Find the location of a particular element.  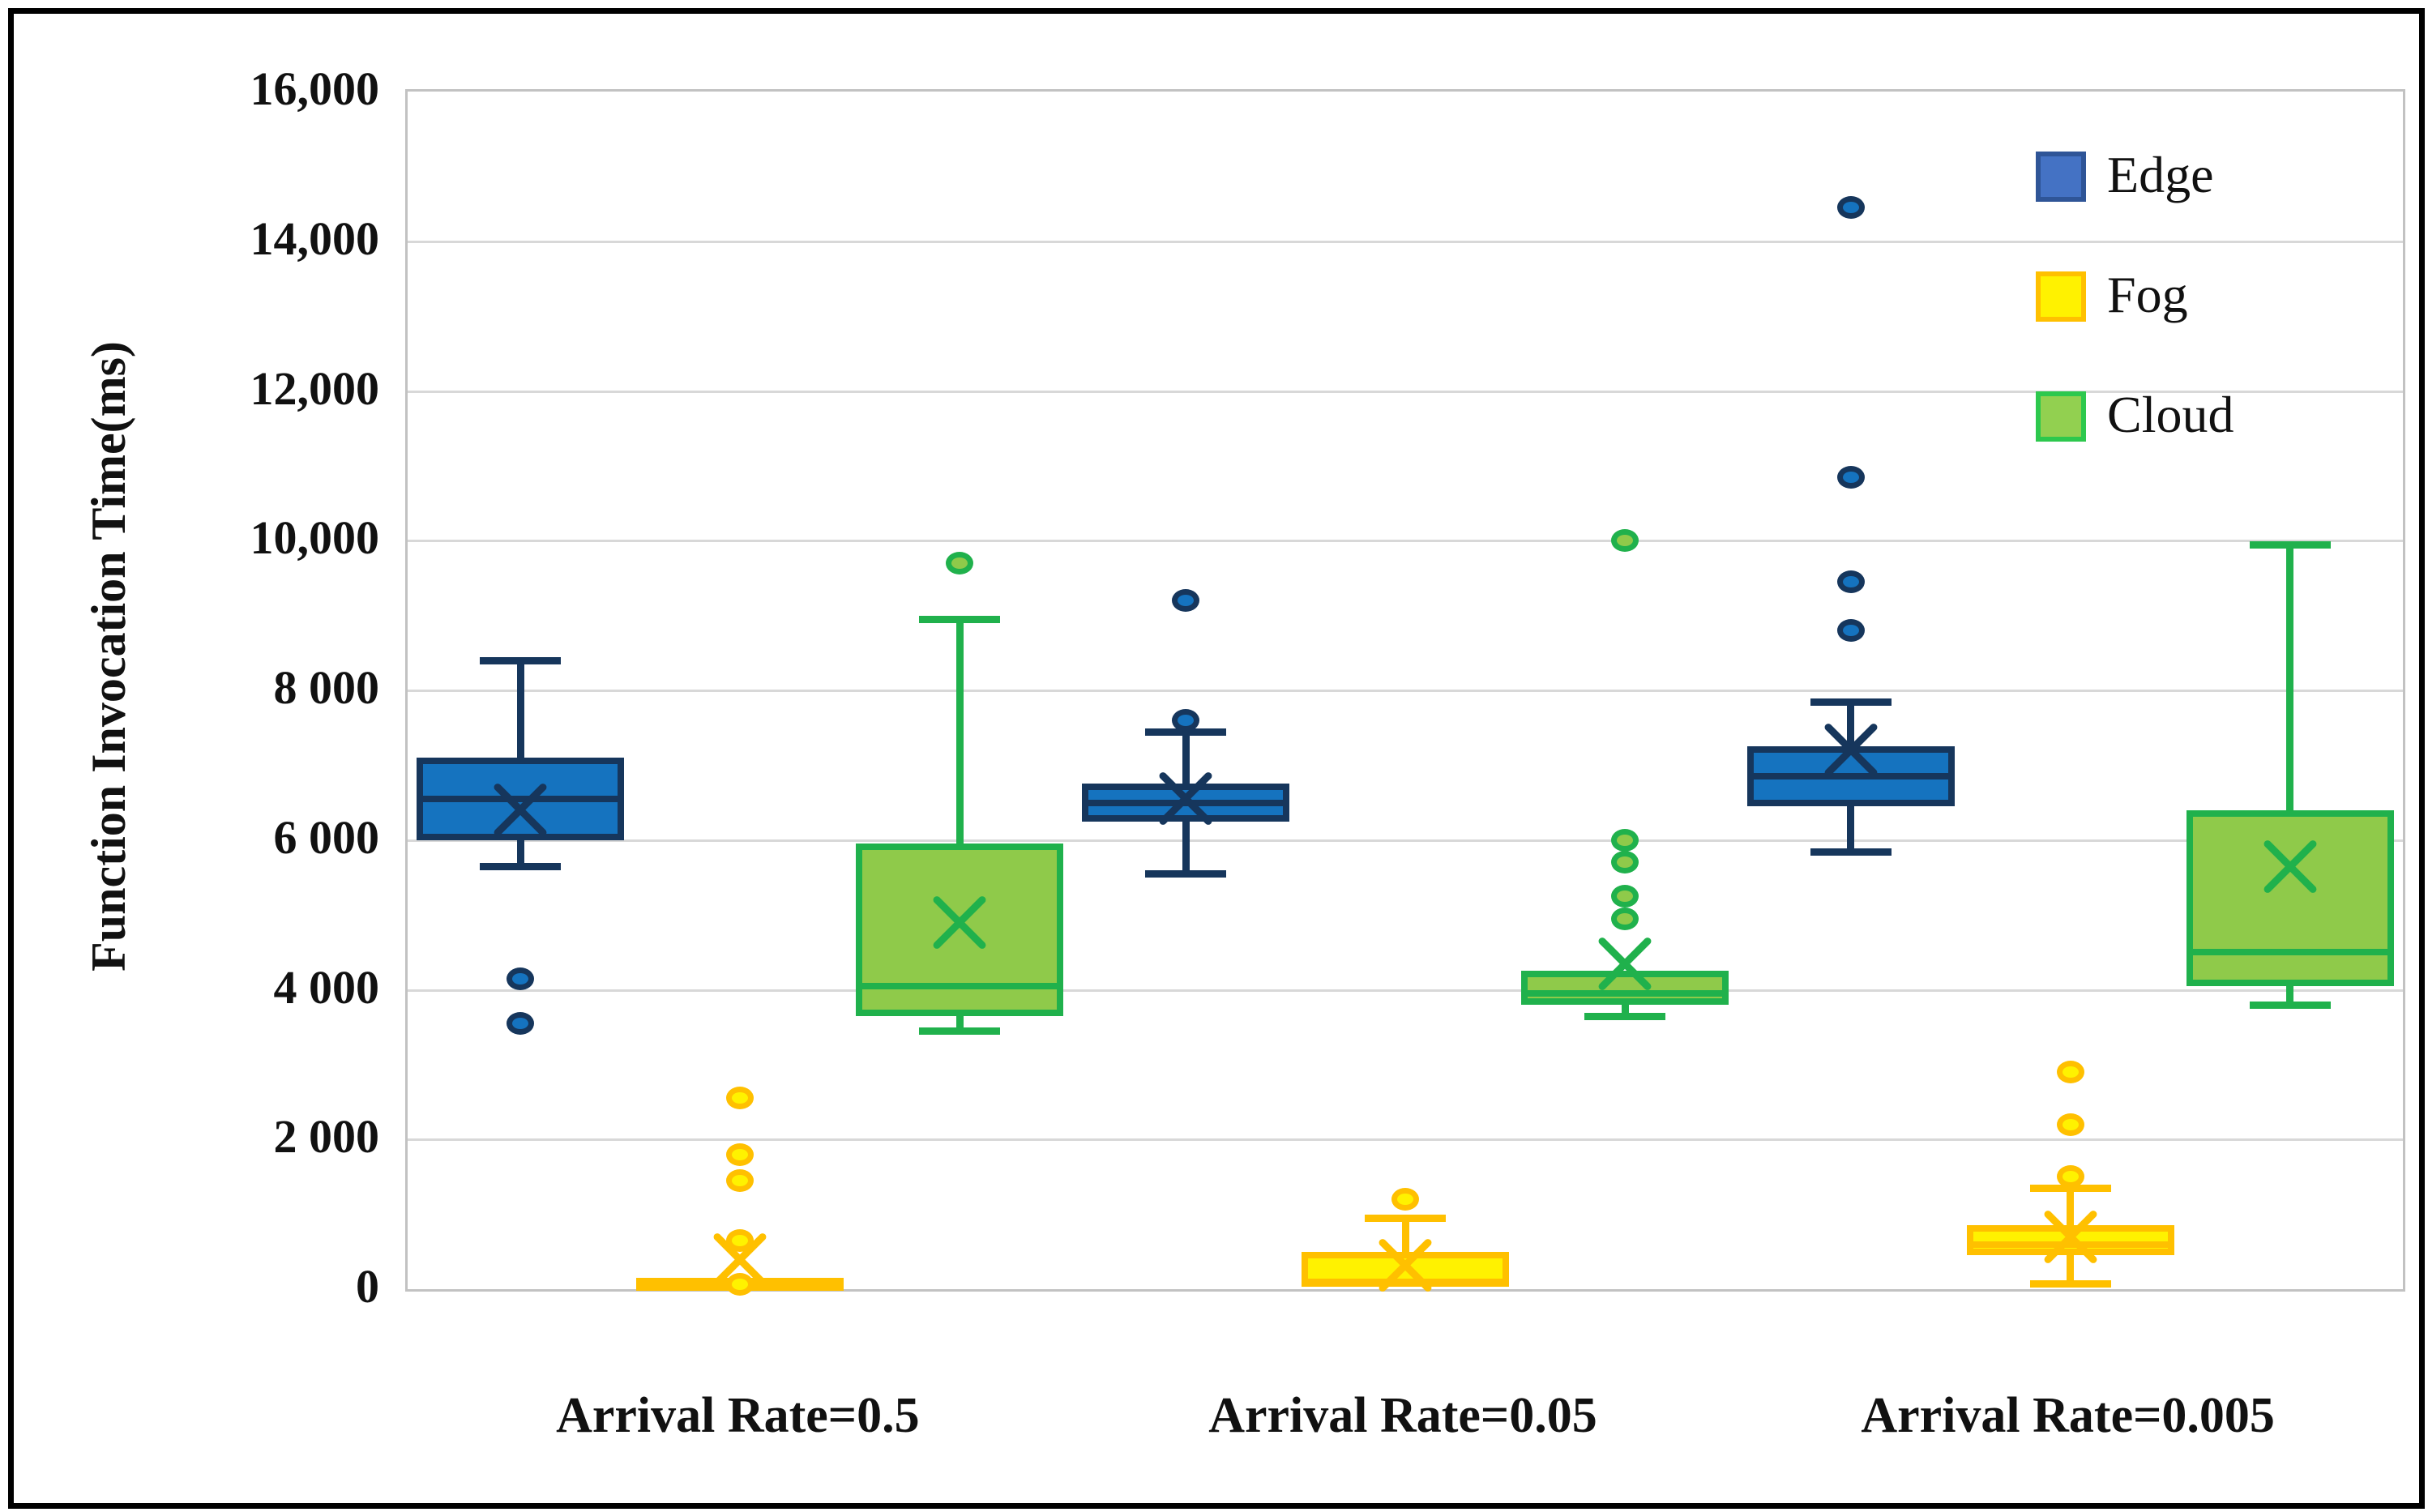

whisker-cap-lower-edge-group2 is located at coordinates (1185, 874).